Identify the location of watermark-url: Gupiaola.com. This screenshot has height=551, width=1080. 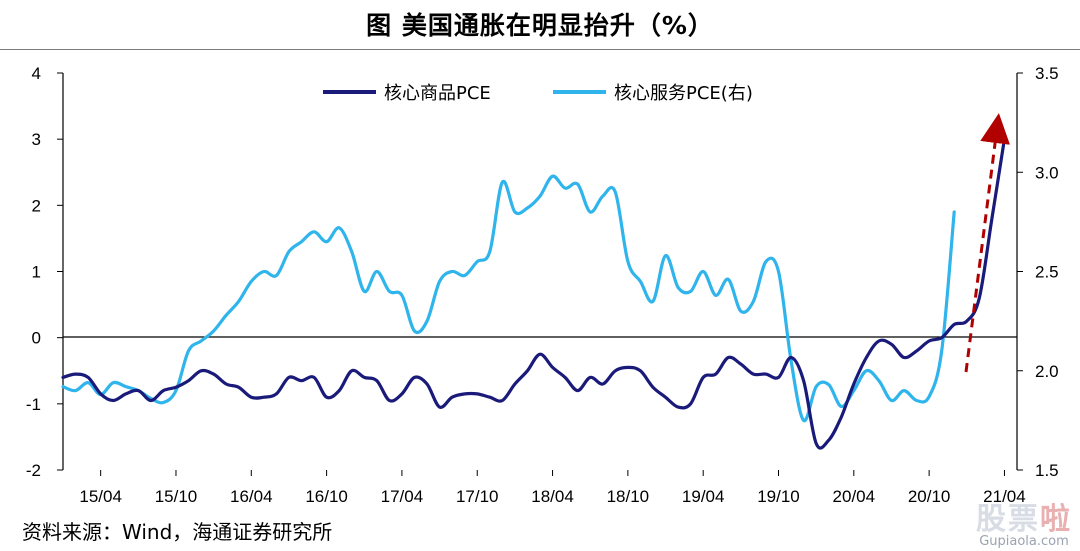
(1024, 541).